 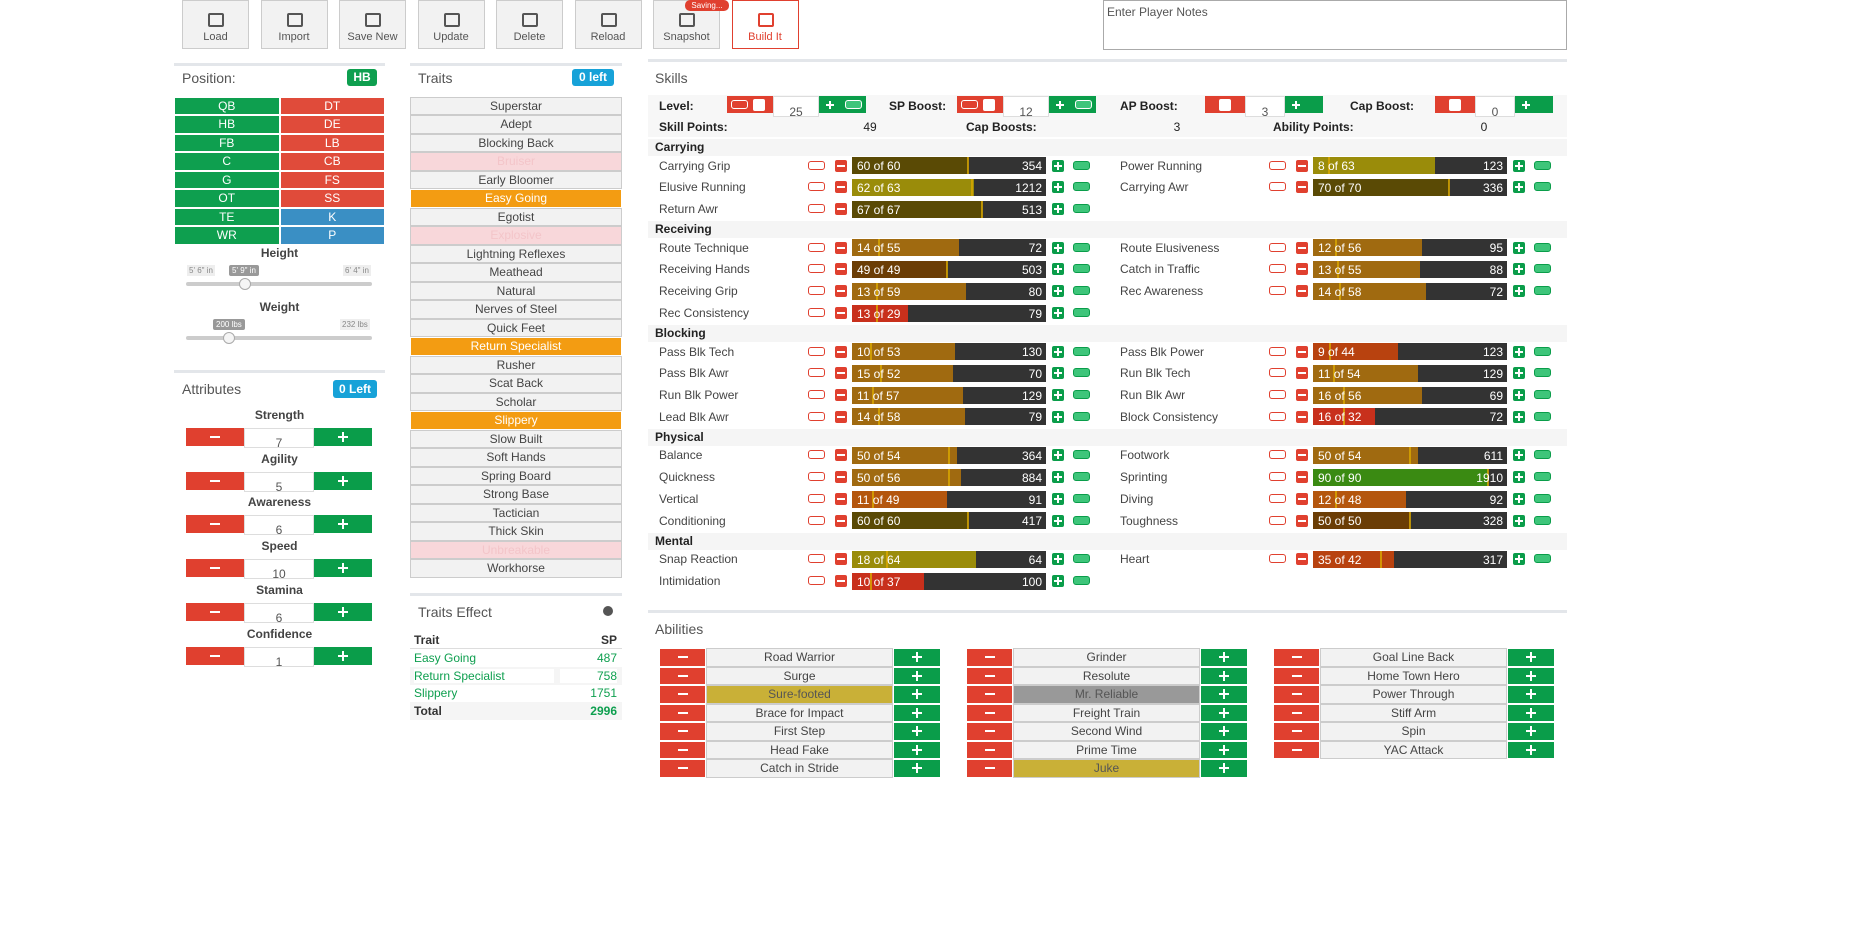 I want to click on ability-name: Juke, so click(x=1106, y=768).